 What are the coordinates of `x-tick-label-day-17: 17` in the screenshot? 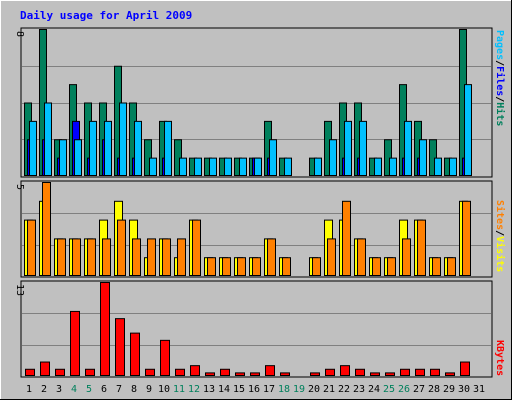 It's located at (269, 389).